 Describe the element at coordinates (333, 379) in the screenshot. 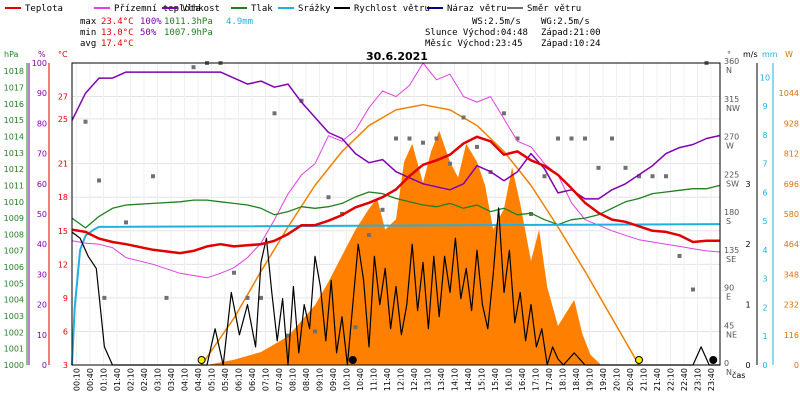

I see `tick-time: 09:40` at that location.